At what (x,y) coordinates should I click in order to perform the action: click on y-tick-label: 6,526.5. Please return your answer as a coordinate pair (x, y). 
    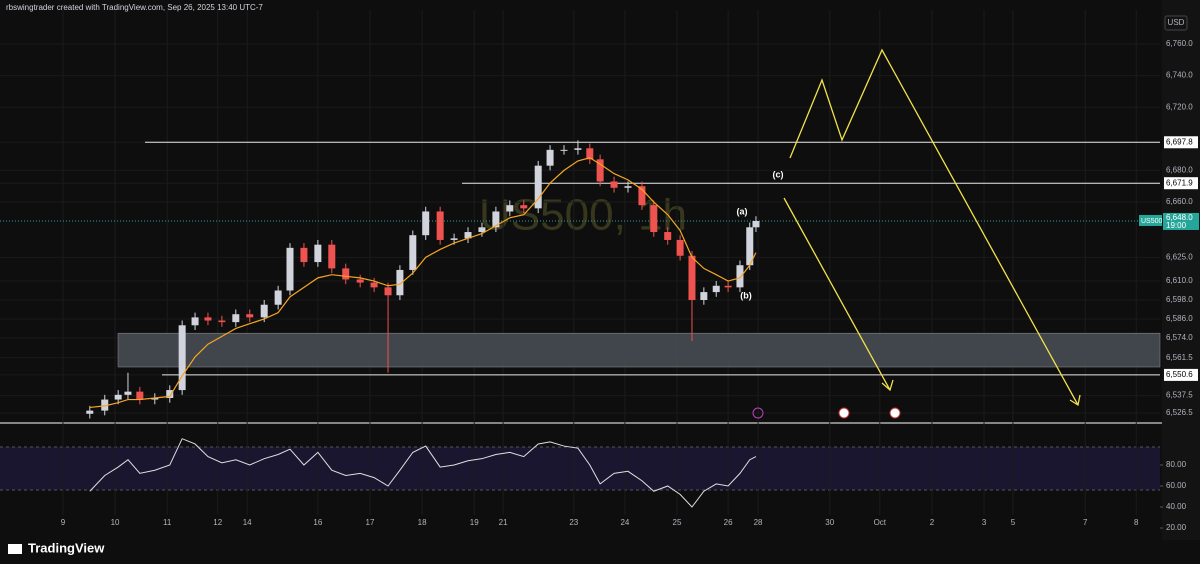
    Looking at the image, I should click on (1179, 412).